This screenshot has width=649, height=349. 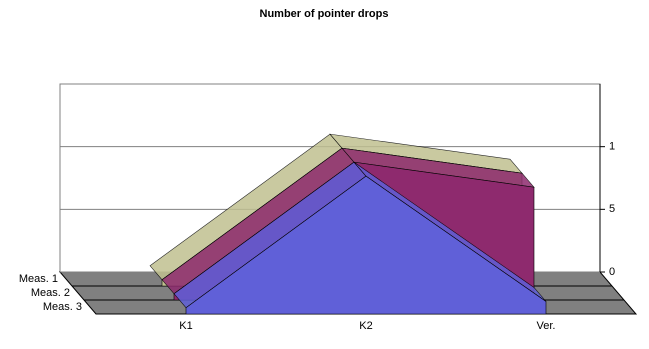 What do you see at coordinates (612, 272) in the screenshot?
I see `y-tick-label: 0` at bounding box center [612, 272].